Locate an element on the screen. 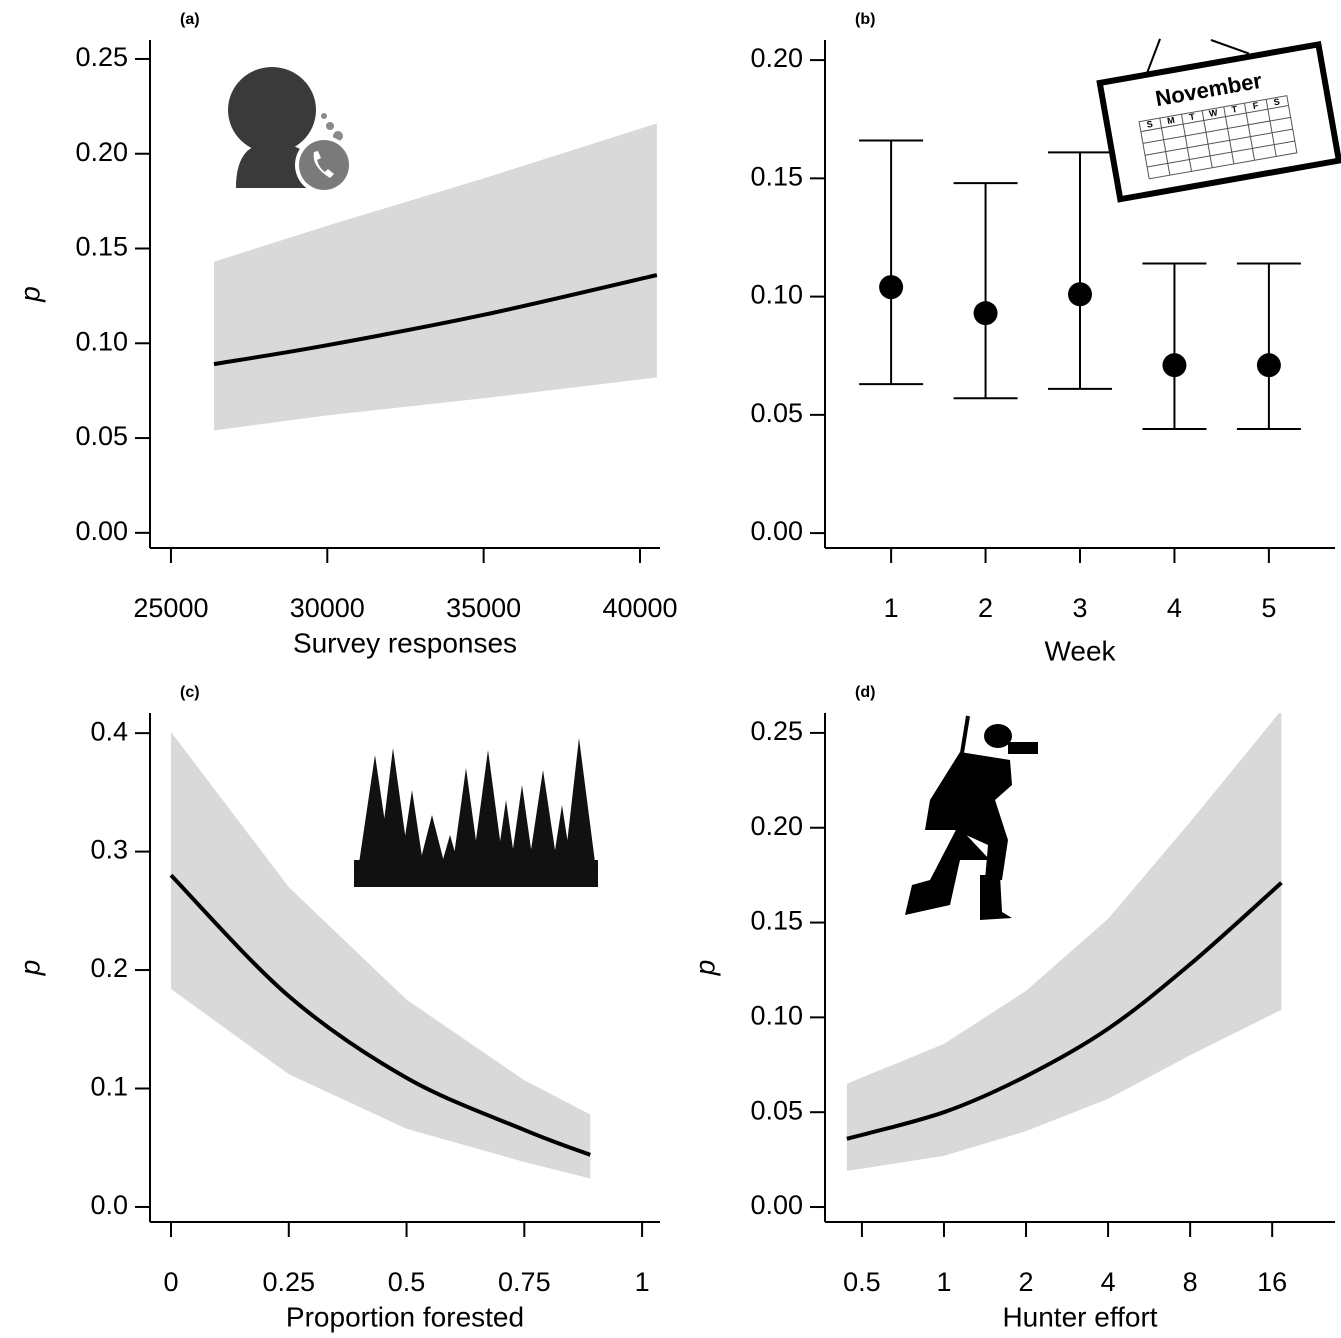 This screenshot has width=1341, height=1338. hunter-icon is located at coordinates (971, 817).